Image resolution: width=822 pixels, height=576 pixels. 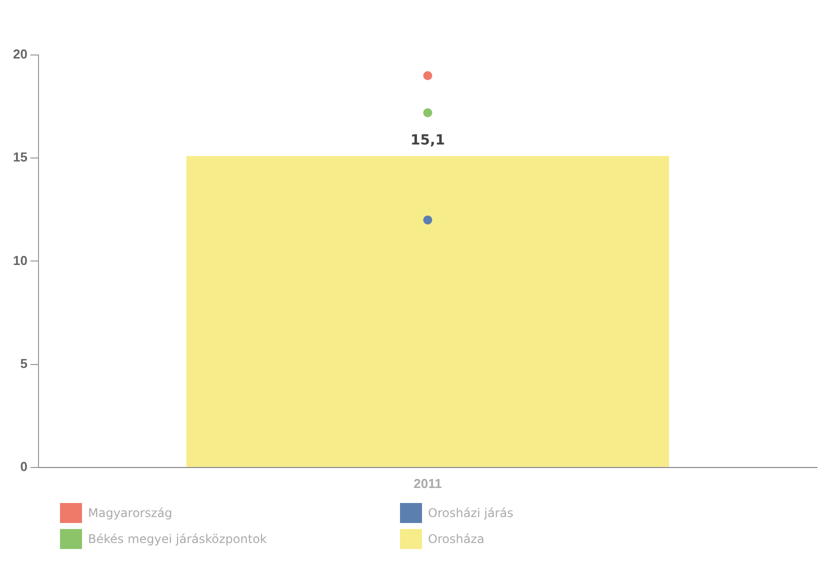 I want to click on legend-label: Orosháza, so click(x=456, y=539).